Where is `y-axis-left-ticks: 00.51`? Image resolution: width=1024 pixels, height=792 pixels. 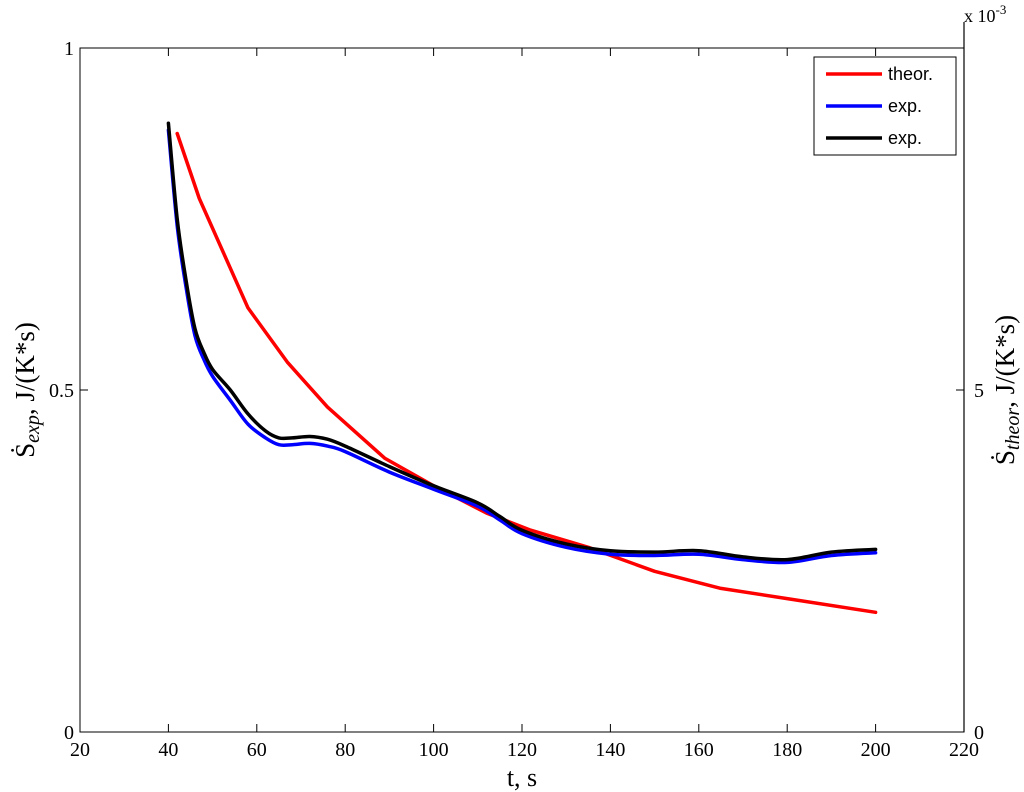 y-axis-left-ticks: 00.51 is located at coordinates (68, 391).